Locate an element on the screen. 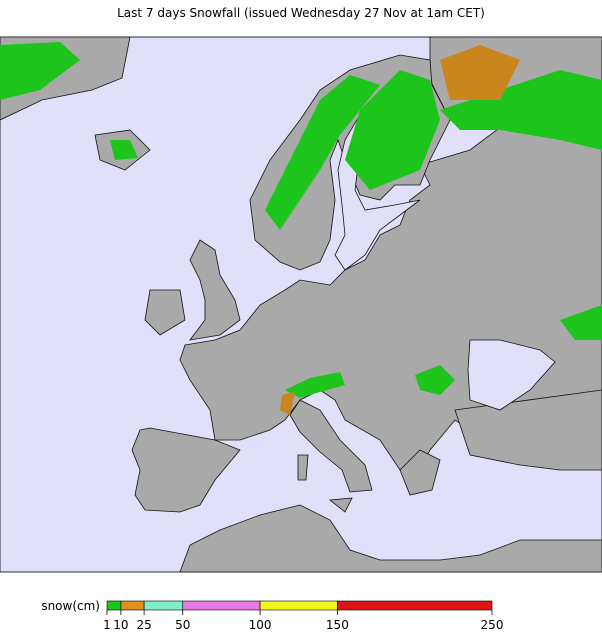 The height and width of the screenshot is (644, 602). legend-tick-label: 150 is located at coordinates (337, 625).